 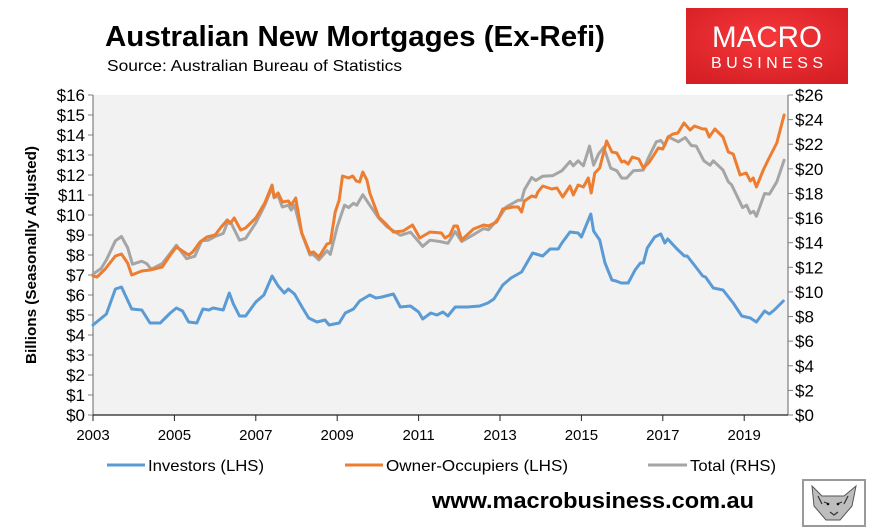 What do you see at coordinates (337, 435) in the screenshot?
I see `x-tick-label: 2009` at bounding box center [337, 435].